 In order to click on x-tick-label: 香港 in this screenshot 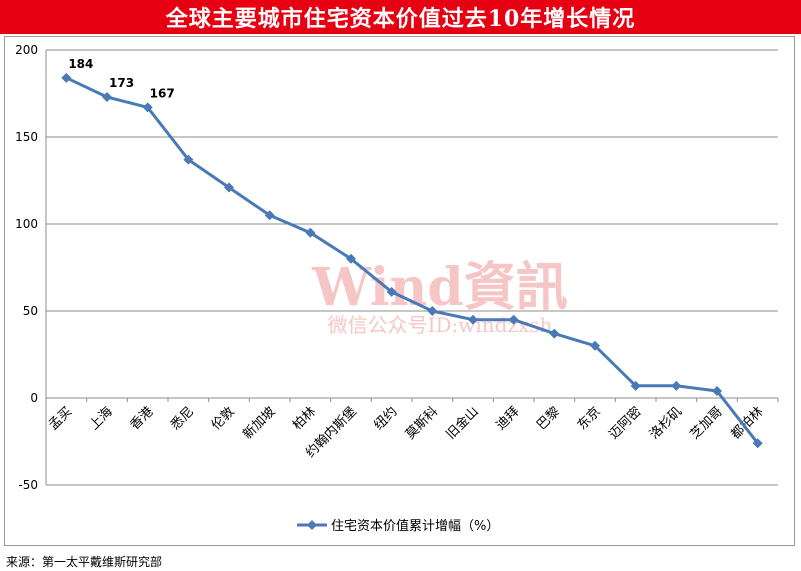, I will do `click(141, 418)`.